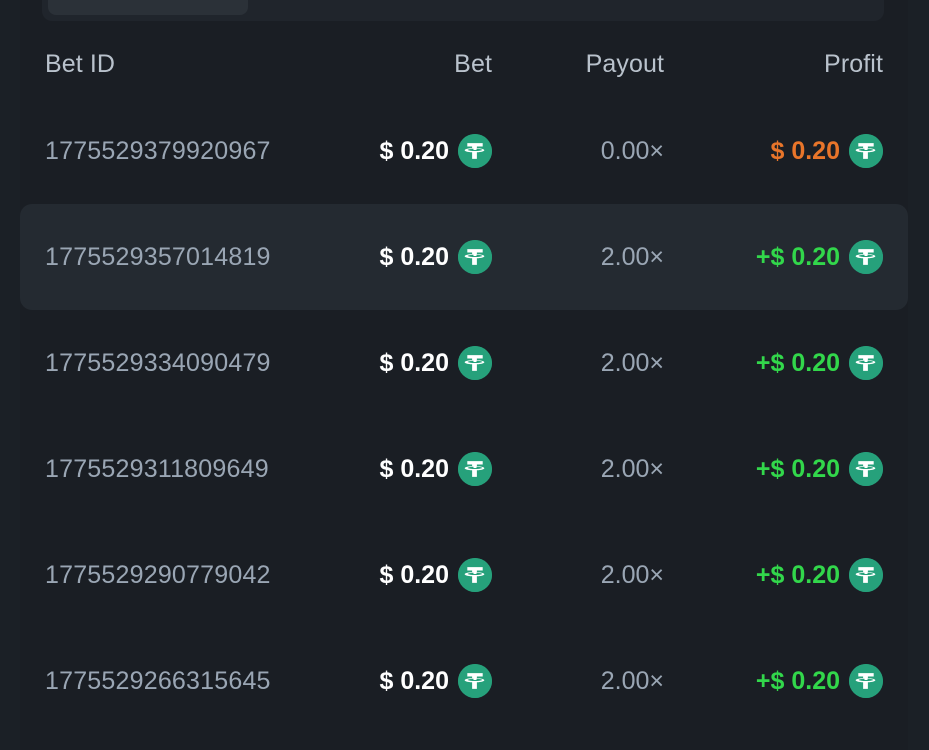  Describe the element at coordinates (348, 7) in the screenshot. I see `tab-secondary` at that location.